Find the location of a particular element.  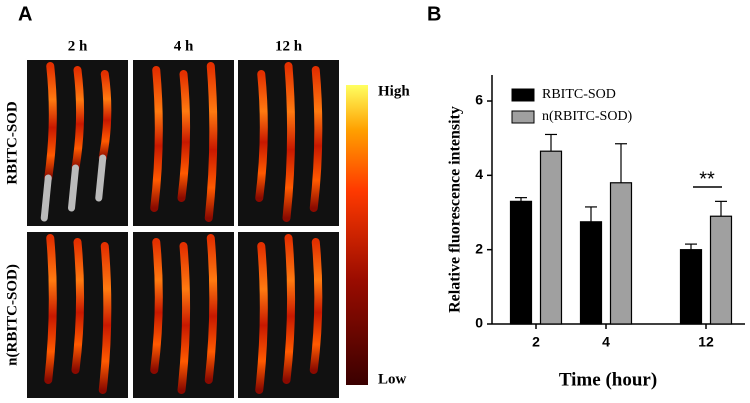

column-label: 2 h is located at coordinates (78, 46).